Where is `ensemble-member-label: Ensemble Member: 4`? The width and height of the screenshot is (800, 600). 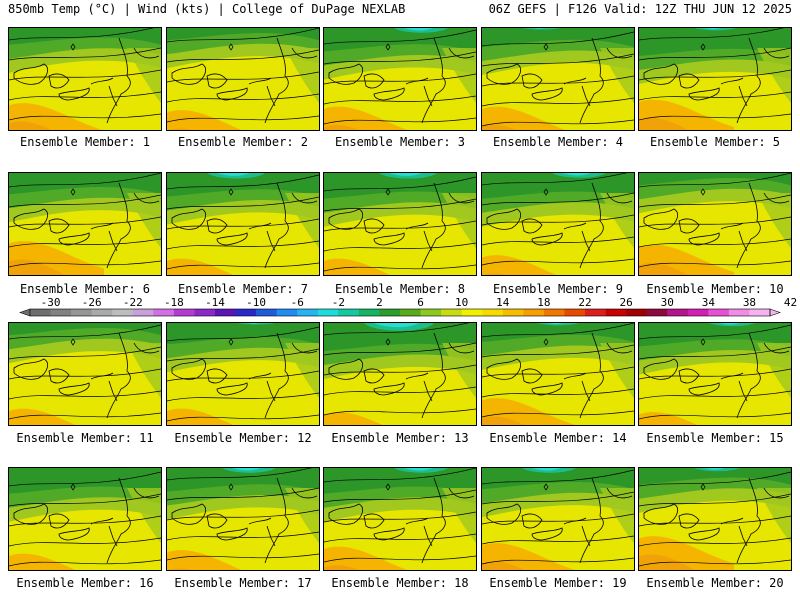
ensemble-member-label: Ensemble Member: 4 is located at coordinates (558, 142).